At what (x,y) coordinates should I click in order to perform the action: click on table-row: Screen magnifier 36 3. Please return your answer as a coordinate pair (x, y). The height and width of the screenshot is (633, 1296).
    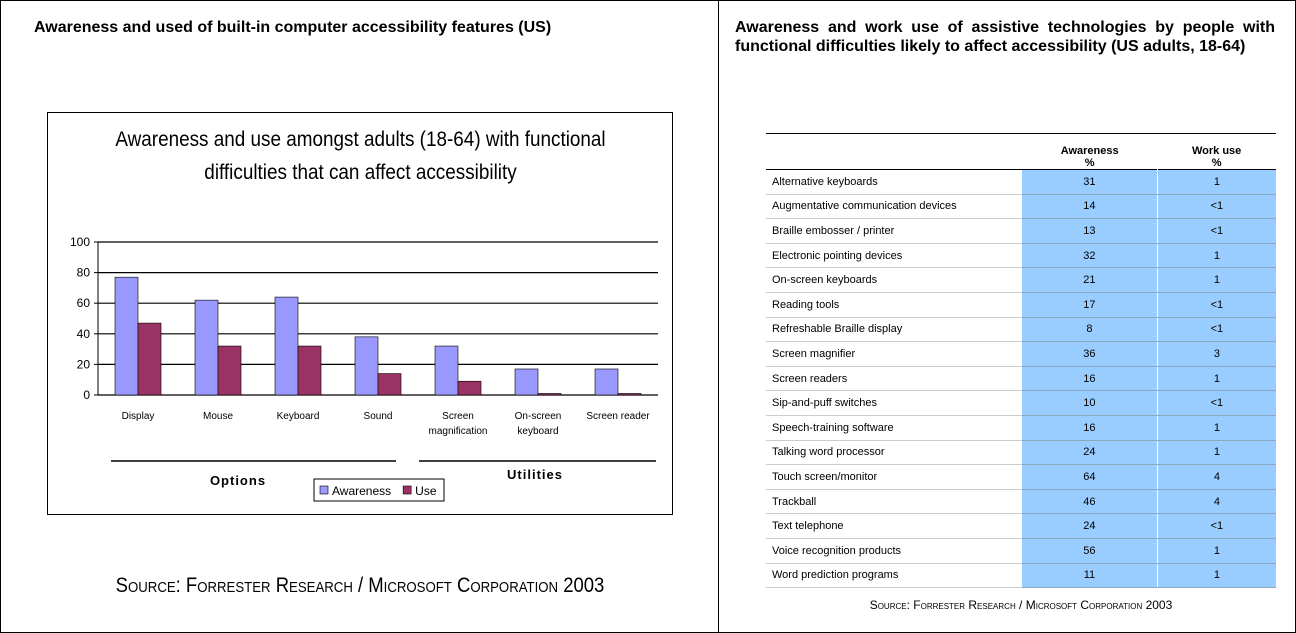
    Looking at the image, I should click on (1021, 354).